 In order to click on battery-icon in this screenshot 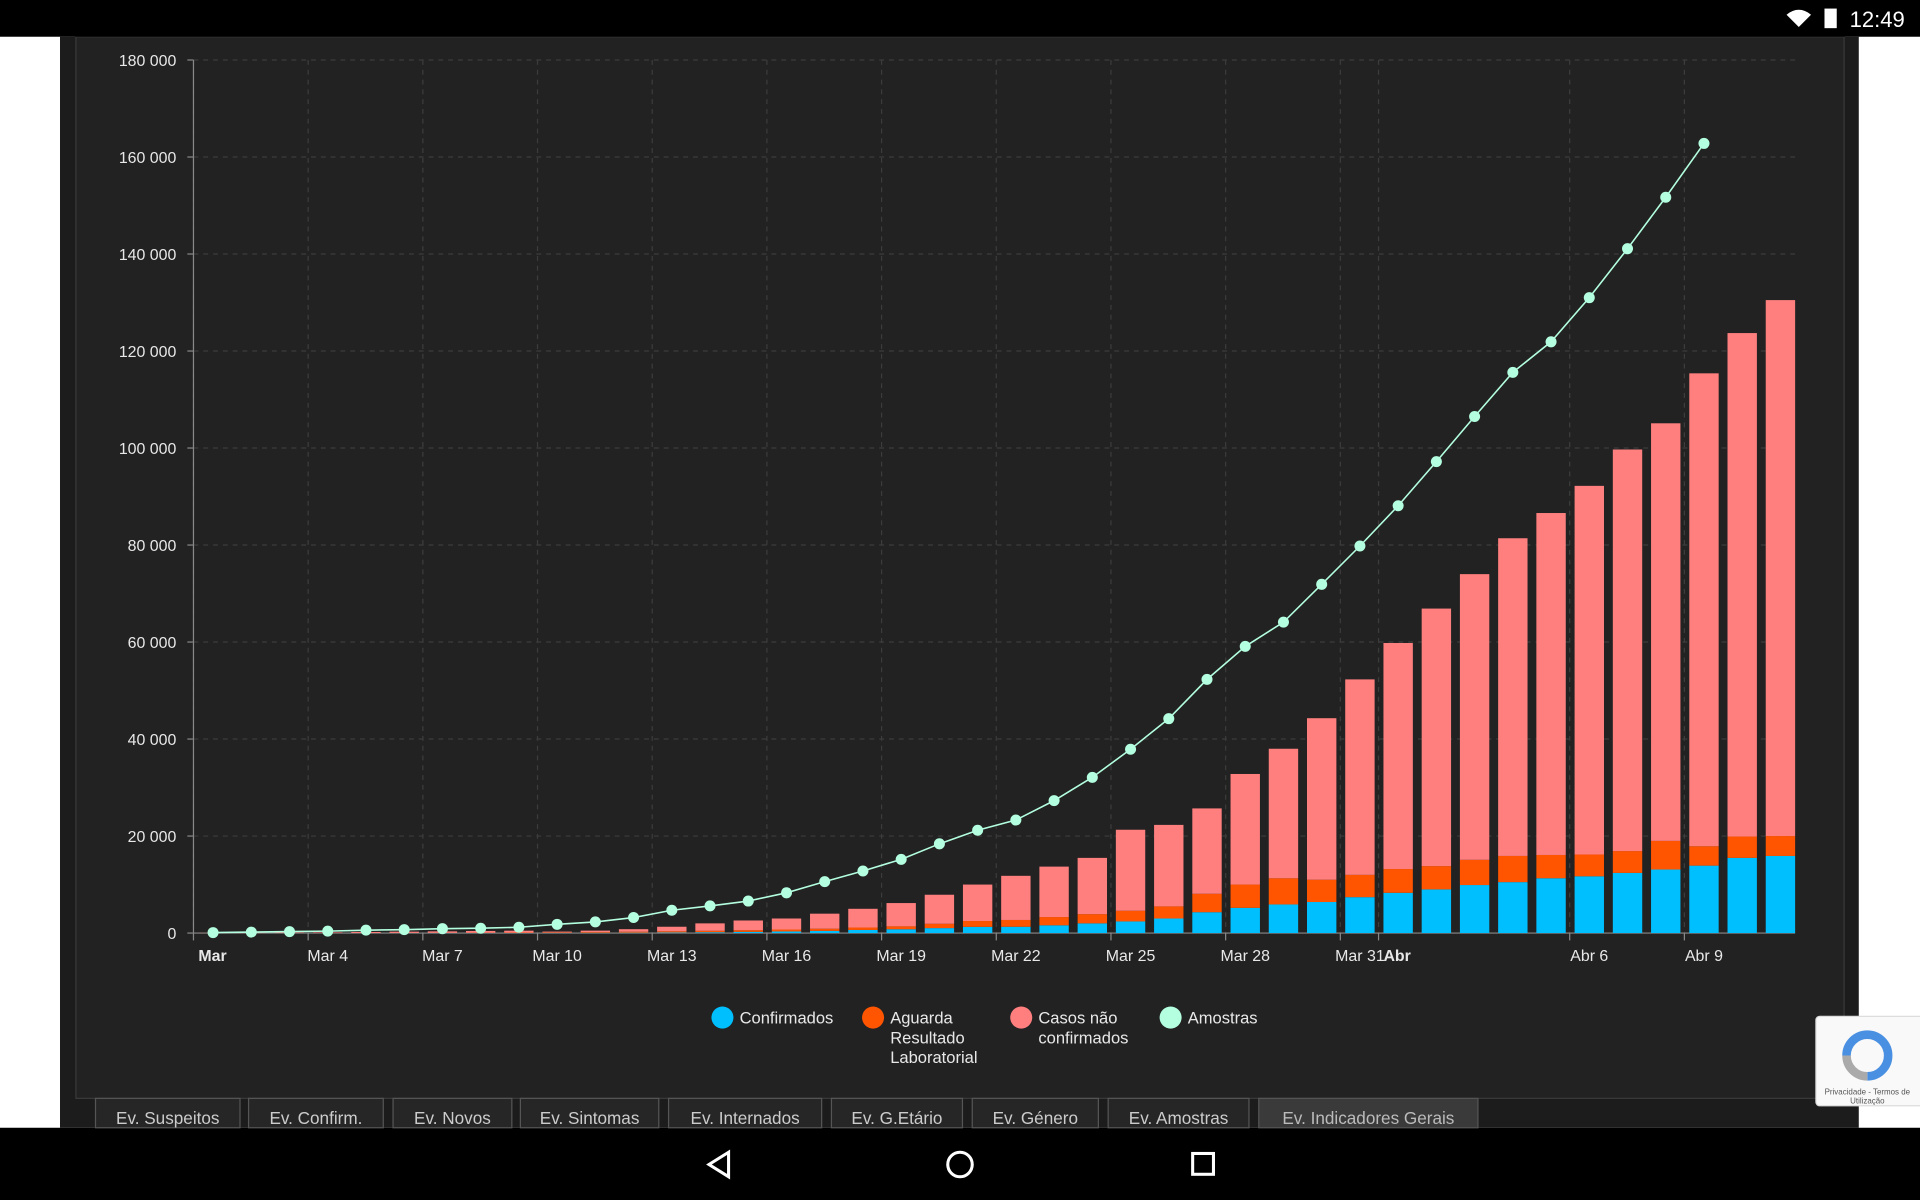, I will do `click(1830, 18)`.